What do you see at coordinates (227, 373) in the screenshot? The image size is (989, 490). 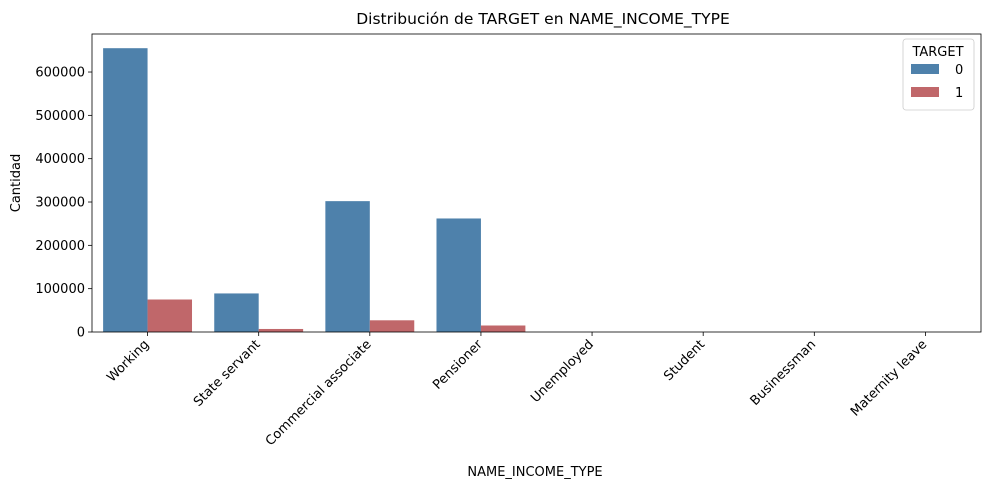 I see `x-tick-label: State servant` at bounding box center [227, 373].